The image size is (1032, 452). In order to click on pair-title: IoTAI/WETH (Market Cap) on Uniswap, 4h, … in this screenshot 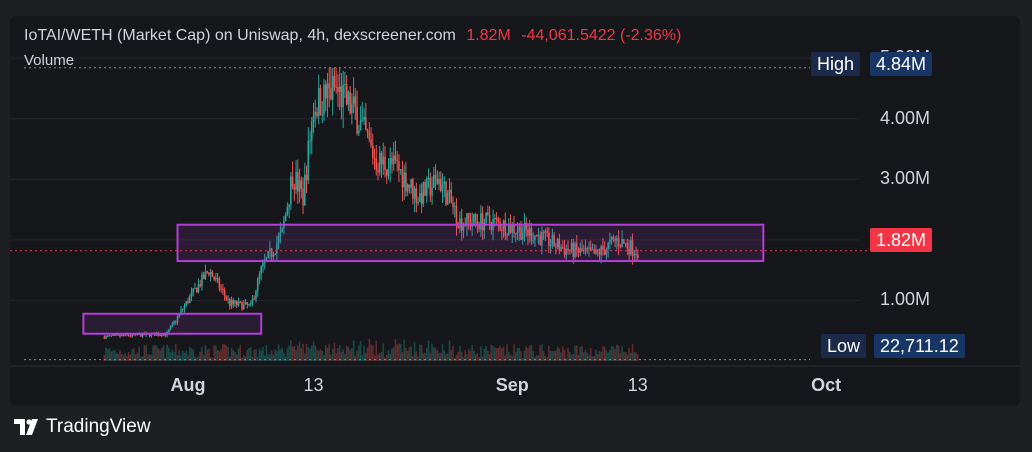, I will do `click(240, 35)`.